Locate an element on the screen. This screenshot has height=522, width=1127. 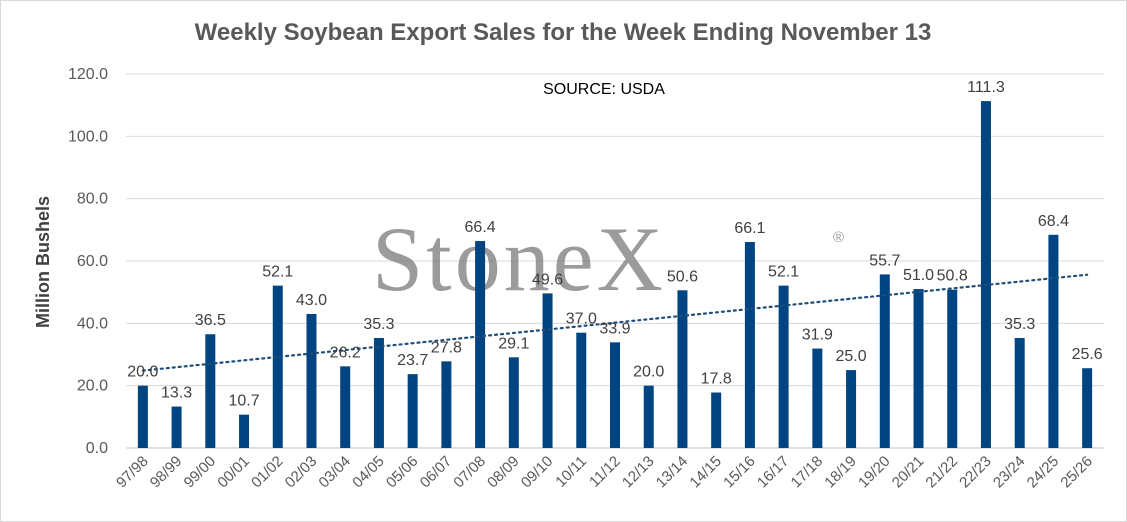
x-tick-label: 03/04 is located at coordinates (334, 472).